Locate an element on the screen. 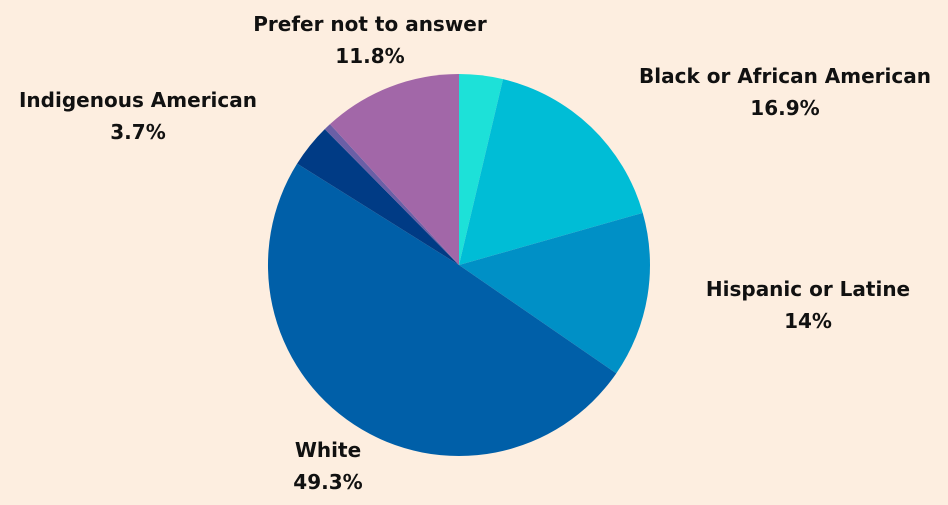 The height and width of the screenshot is (505, 948). pie-slice-prefer-not-to-answer is located at coordinates (394, 169).